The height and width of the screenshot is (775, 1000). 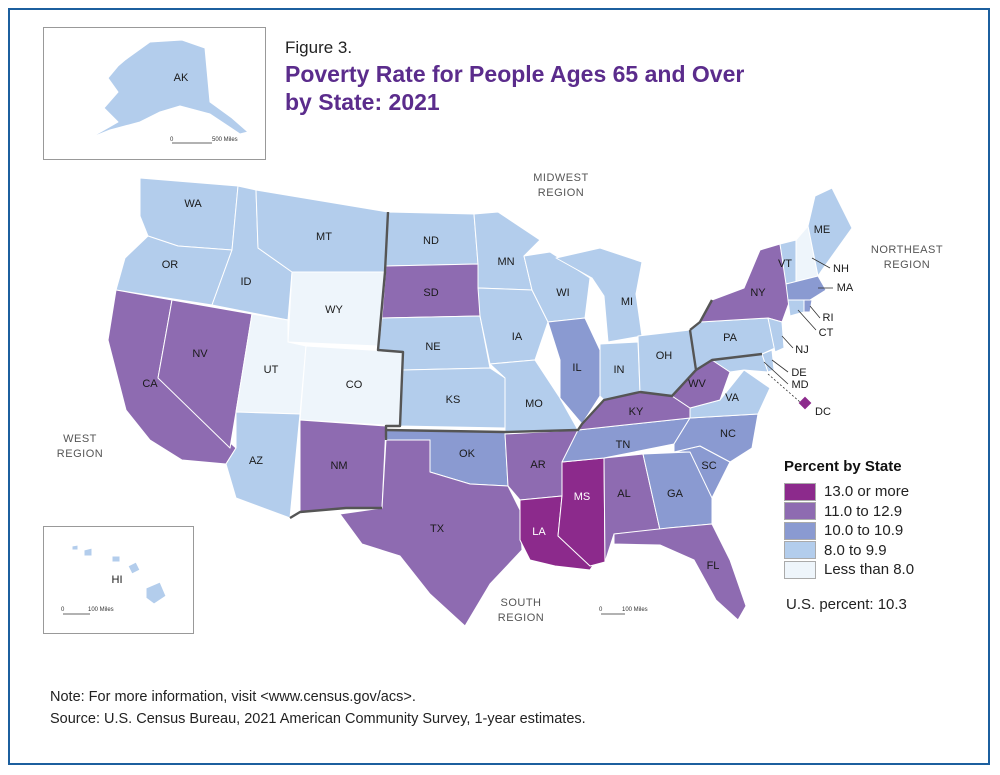 I want to click on state-IL, so click(x=574, y=371).